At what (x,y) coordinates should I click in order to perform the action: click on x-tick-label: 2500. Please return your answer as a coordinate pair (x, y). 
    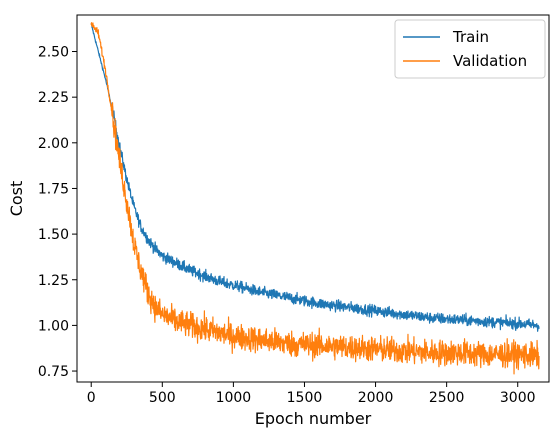
    Looking at the image, I should click on (447, 398).